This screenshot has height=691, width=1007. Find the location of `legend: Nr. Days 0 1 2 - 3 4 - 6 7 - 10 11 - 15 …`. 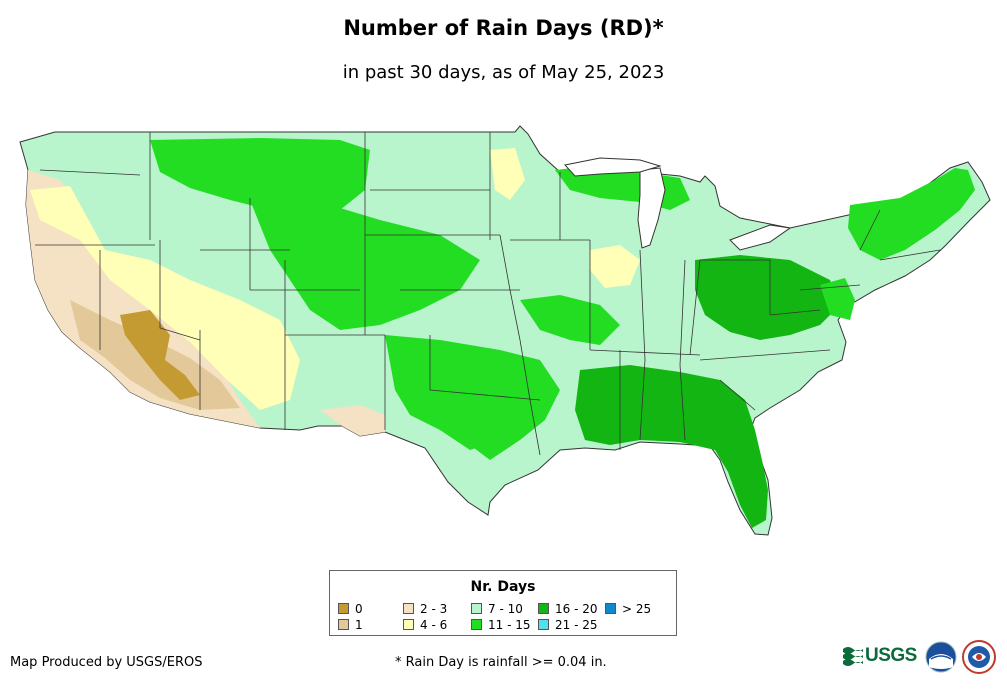

legend: Nr. Days 0 1 2 - 3 4 - 6 7 - 10 11 - 15 … is located at coordinates (503, 603).